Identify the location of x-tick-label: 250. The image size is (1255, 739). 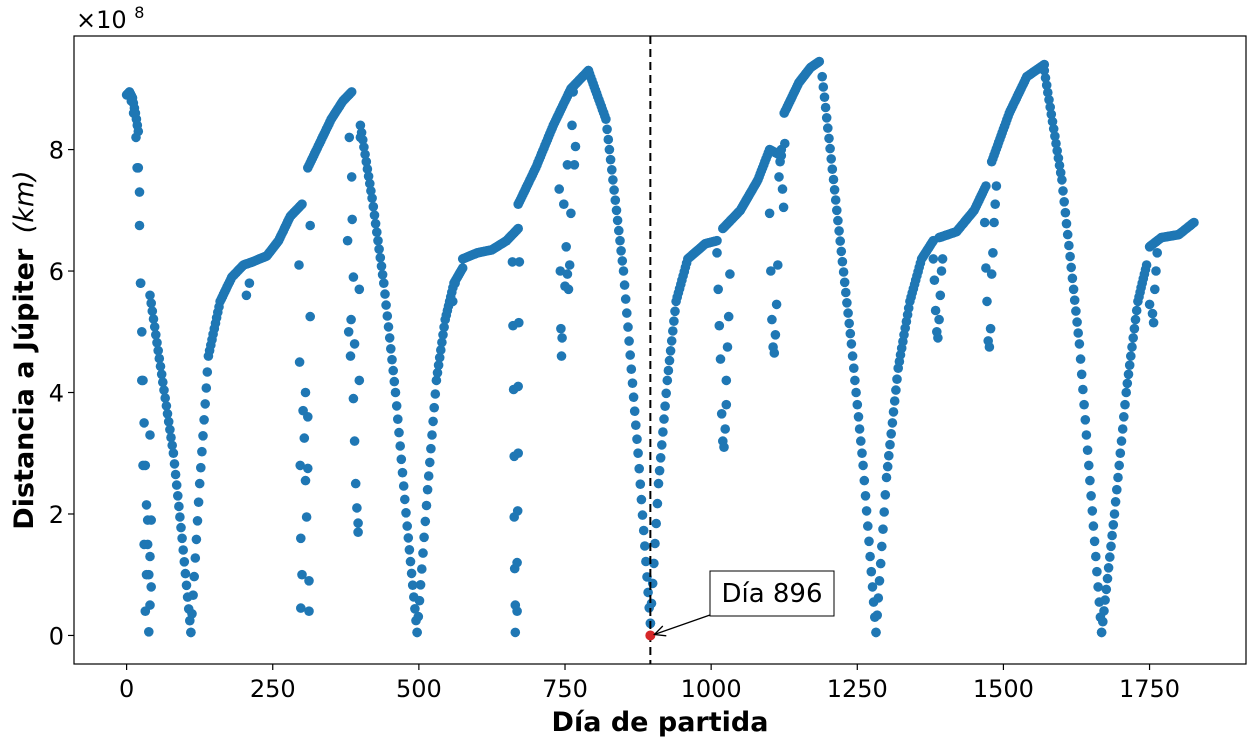
(273, 689).